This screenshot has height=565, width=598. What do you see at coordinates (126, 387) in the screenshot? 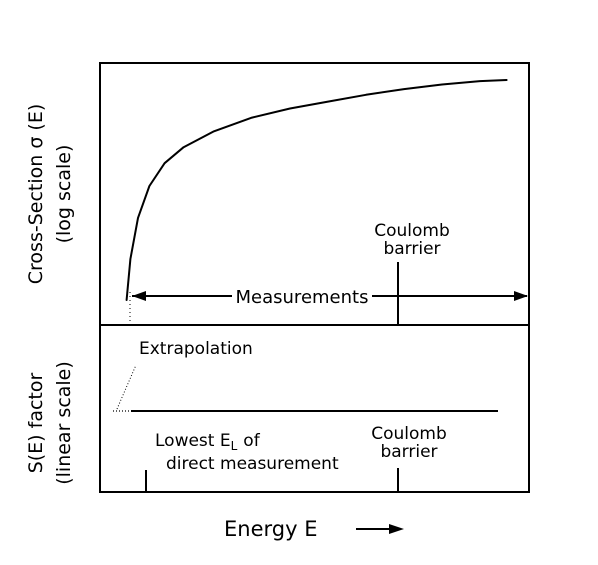
I see `extrapolation-pointer` at bounding box center [126, 387].